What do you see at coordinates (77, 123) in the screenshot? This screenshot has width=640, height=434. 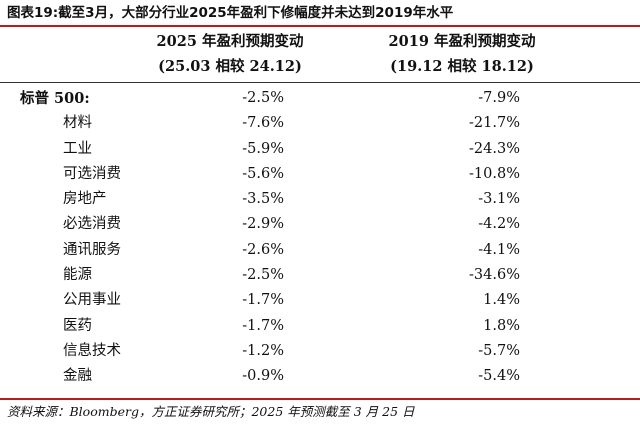 I see `row-label: 材料` at bounding box center [77, 123].